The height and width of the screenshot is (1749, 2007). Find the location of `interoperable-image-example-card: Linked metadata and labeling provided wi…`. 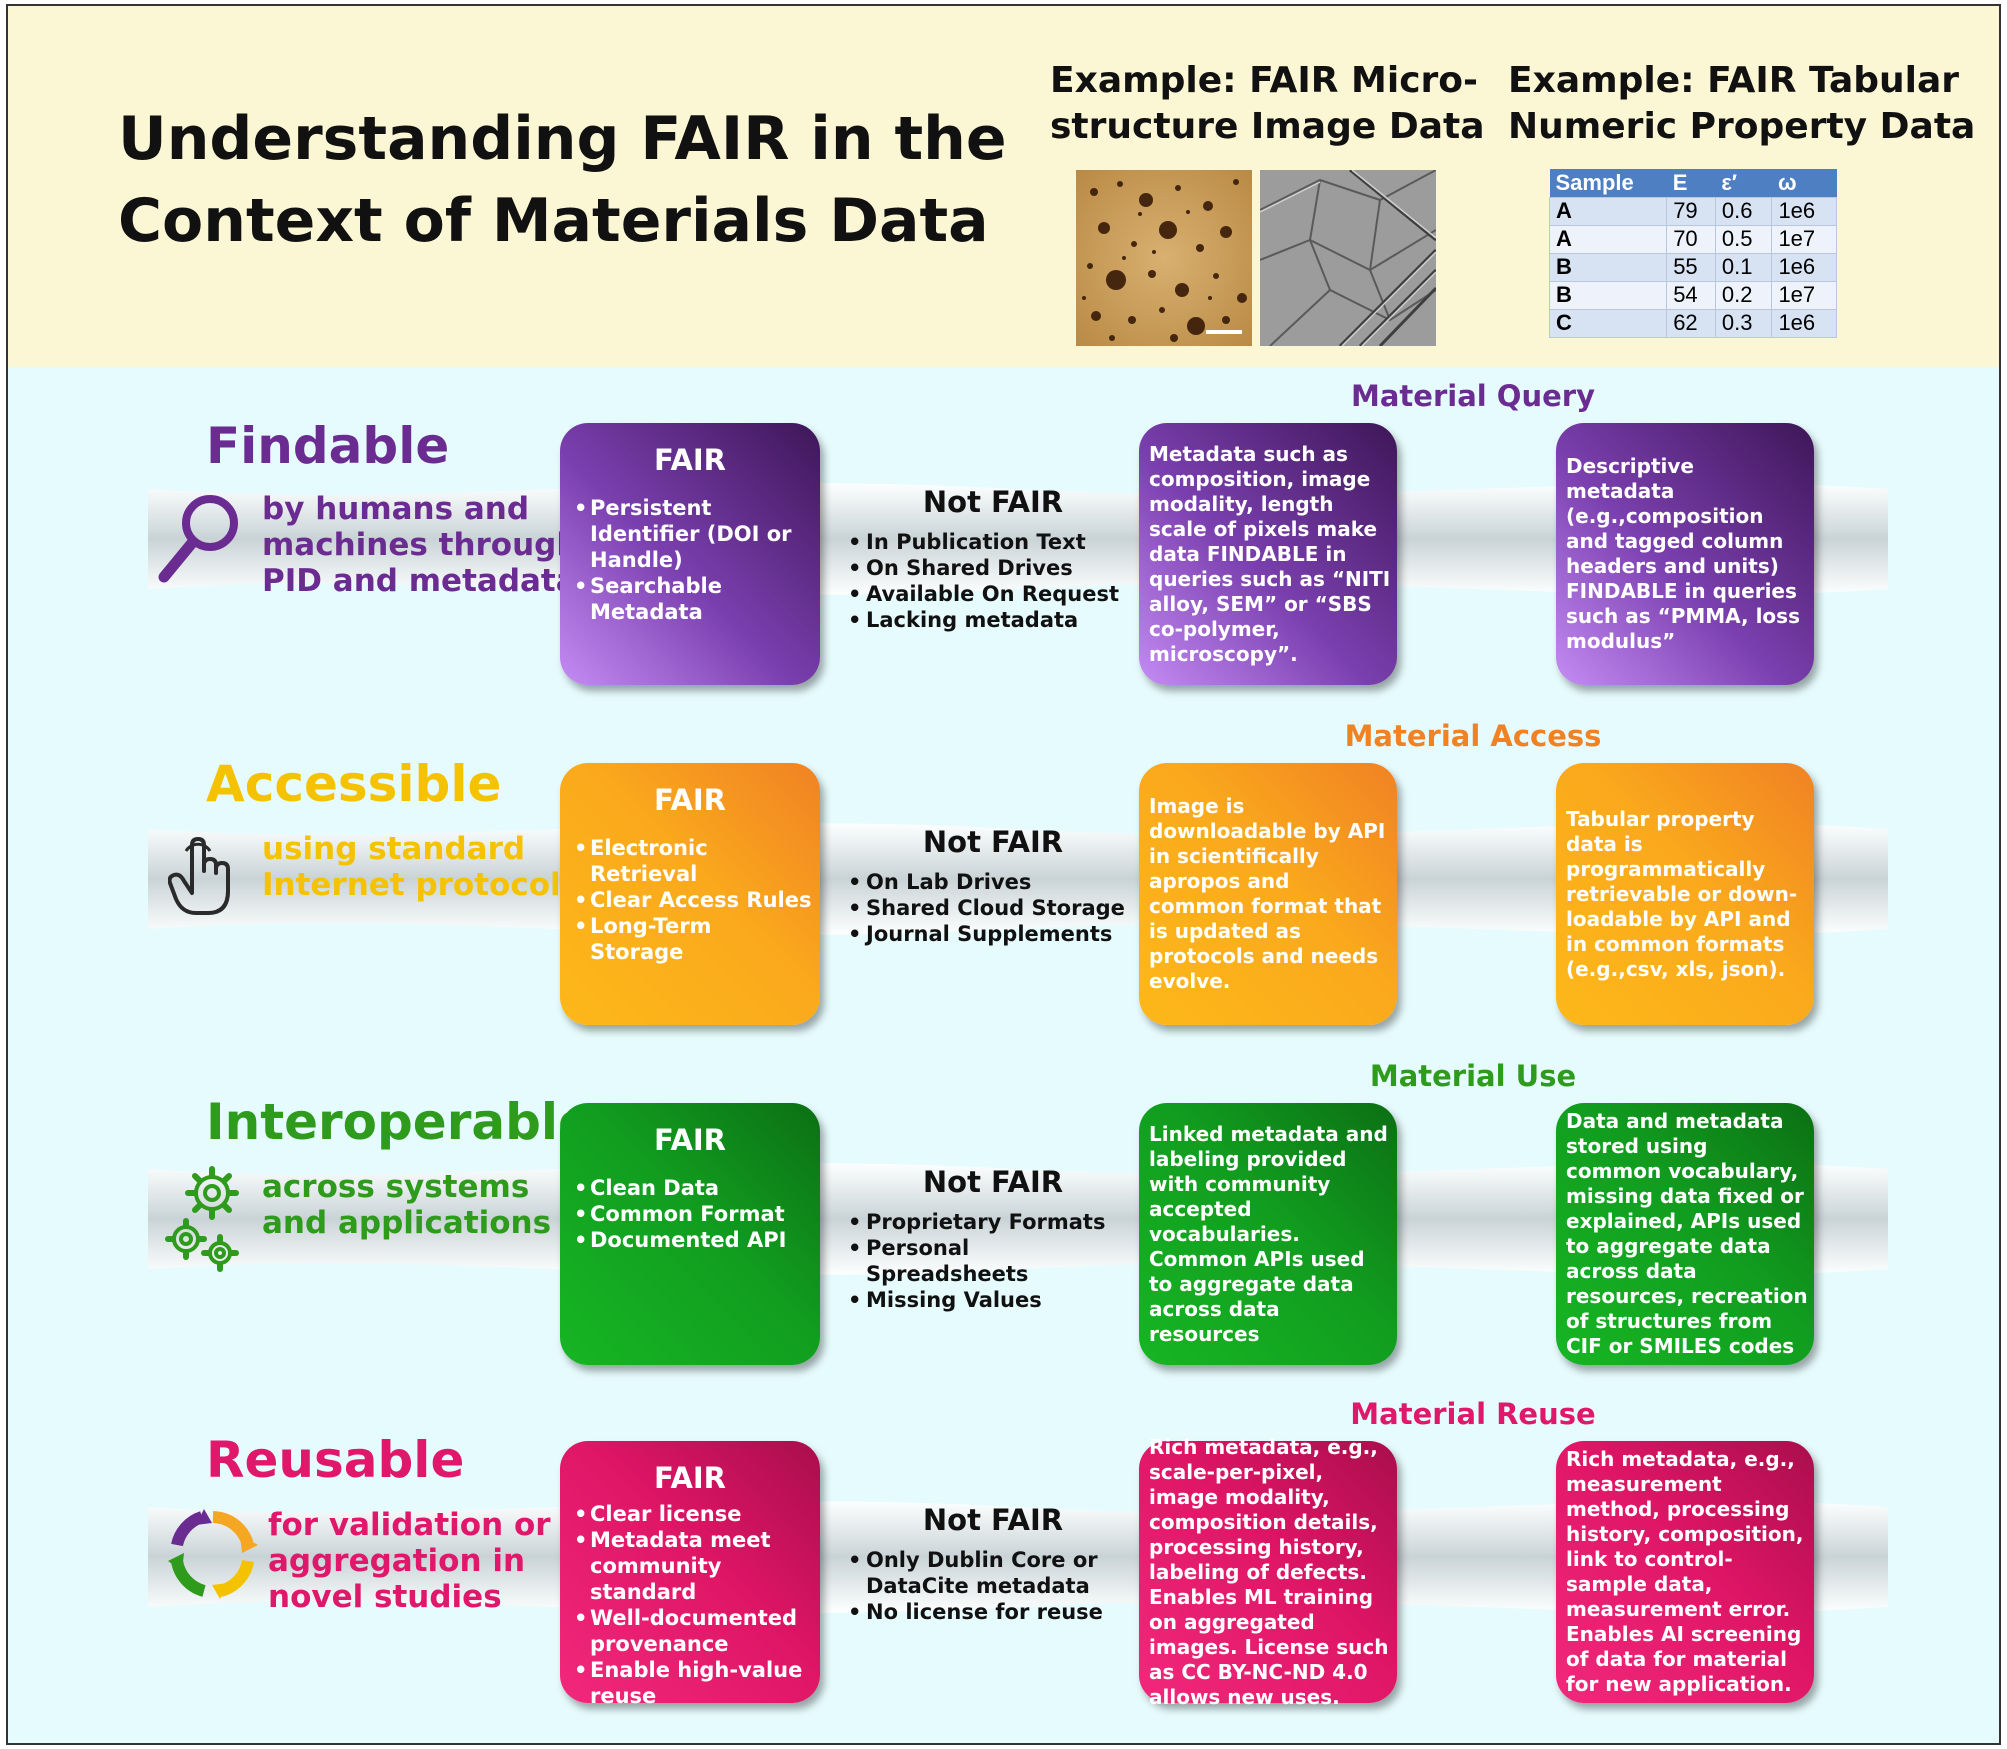

interoperable-image-example-card: Linked metadata and labeling provided wi… is located at coordinates (1268, 1234).